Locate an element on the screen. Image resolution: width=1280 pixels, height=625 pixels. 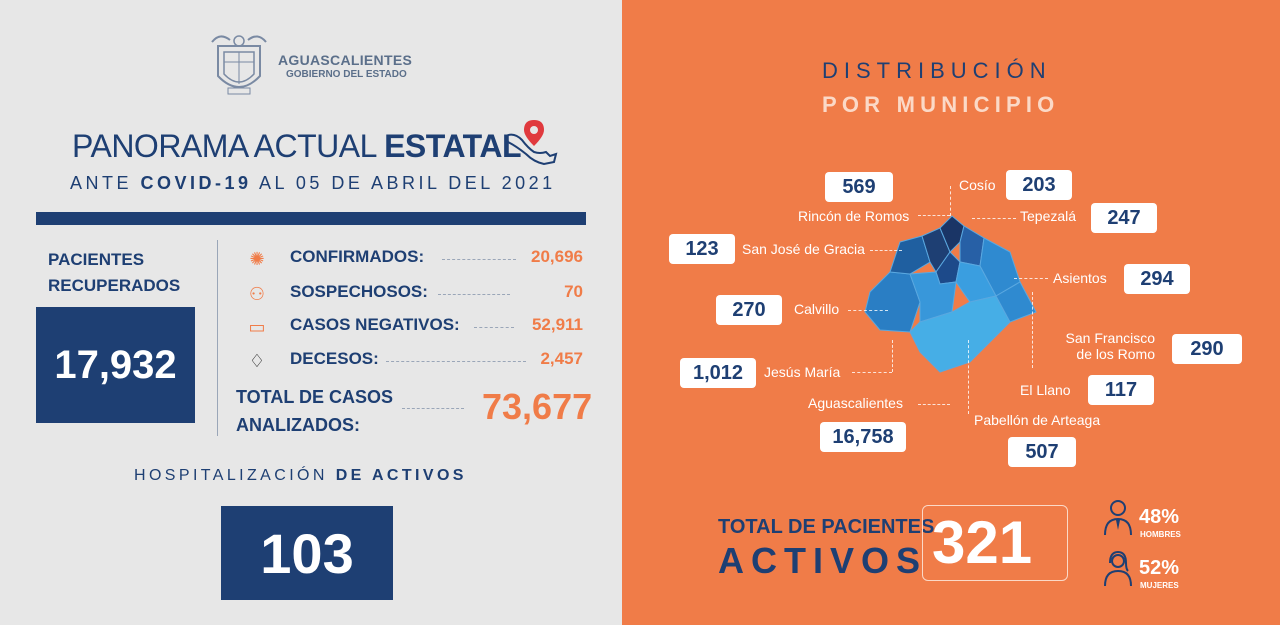
municipality-name-cosio: Cosío is located at coordinates (977, 185).